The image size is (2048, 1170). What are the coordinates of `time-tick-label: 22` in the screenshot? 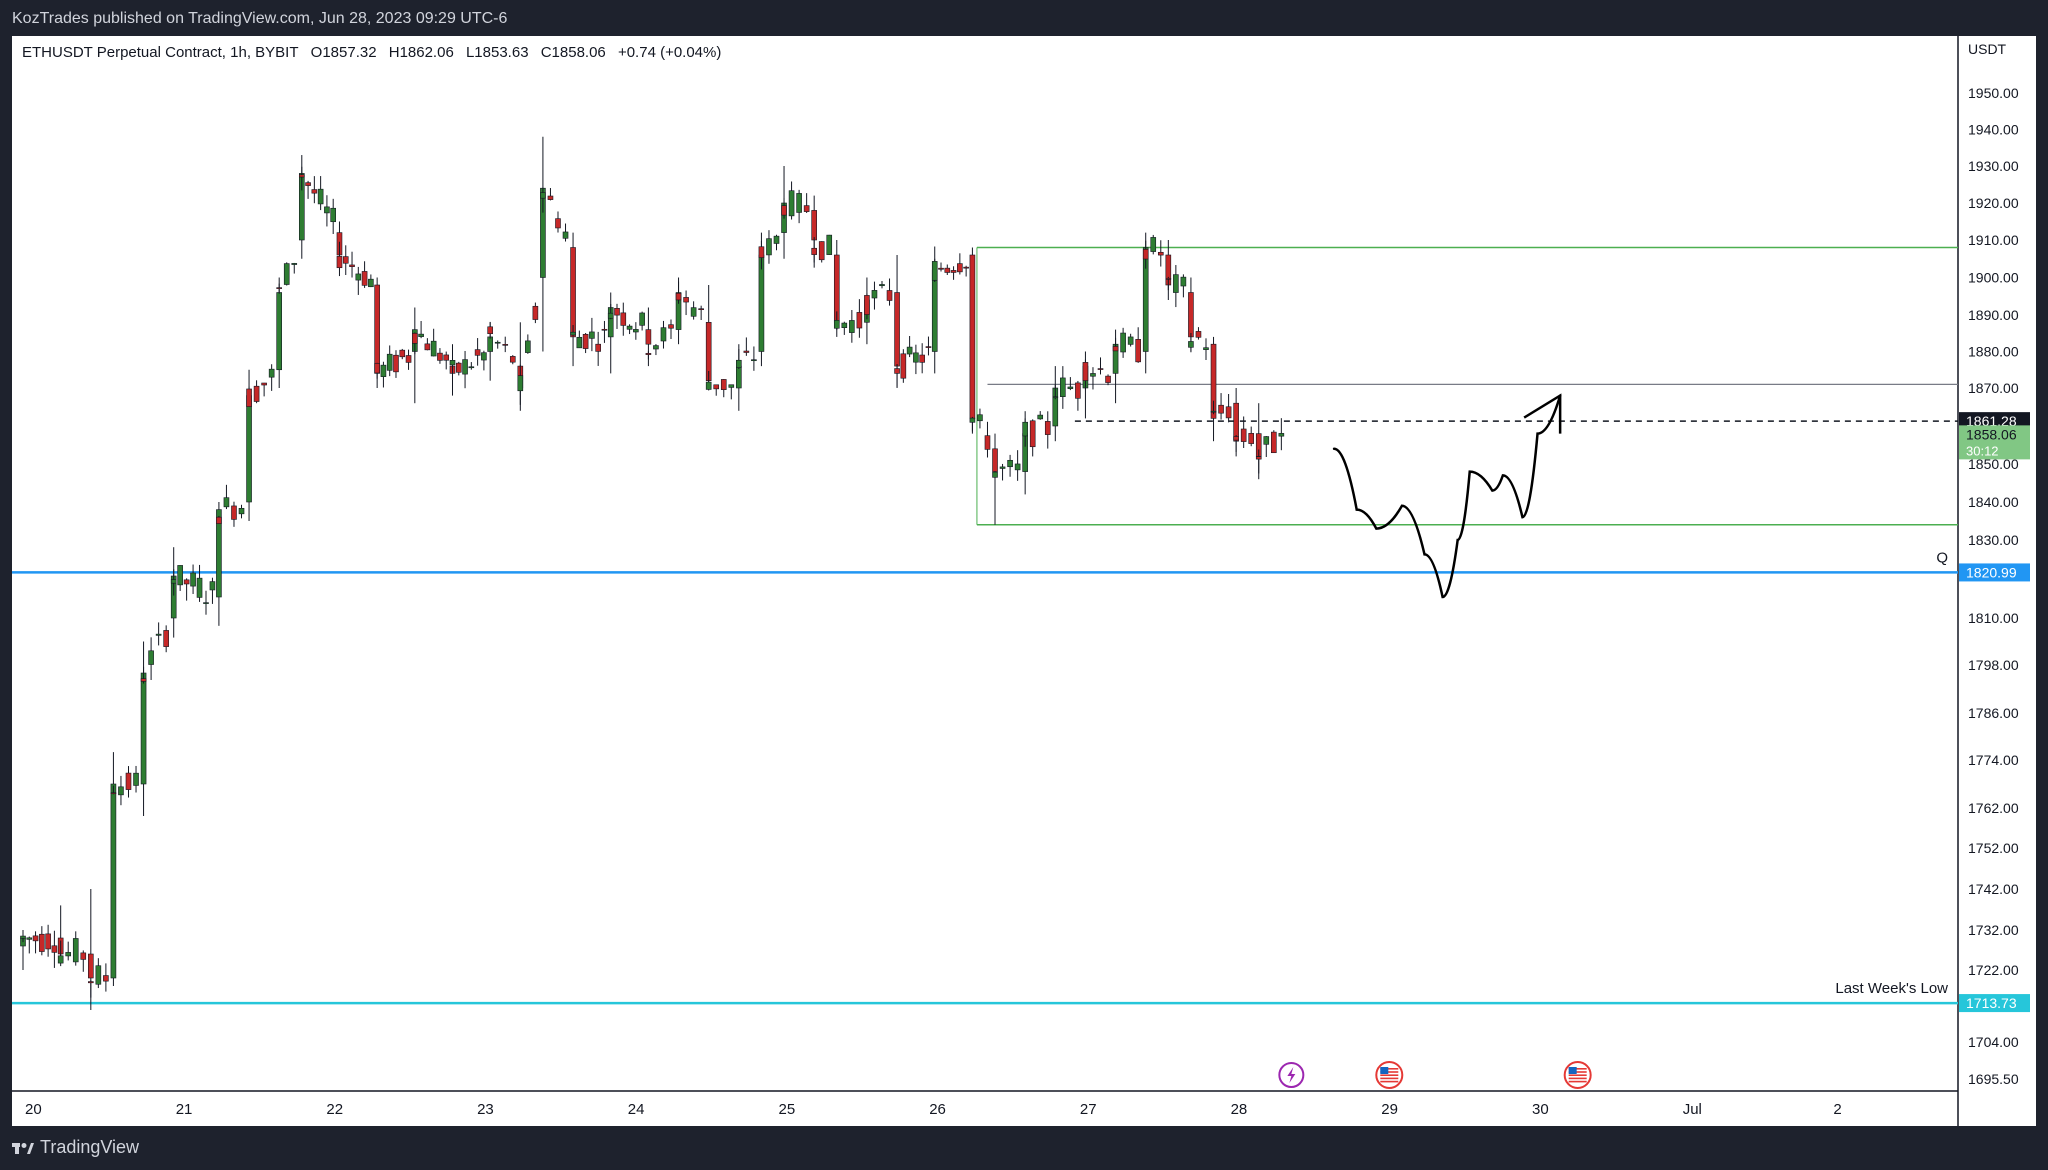 It's located at (334, 1109).